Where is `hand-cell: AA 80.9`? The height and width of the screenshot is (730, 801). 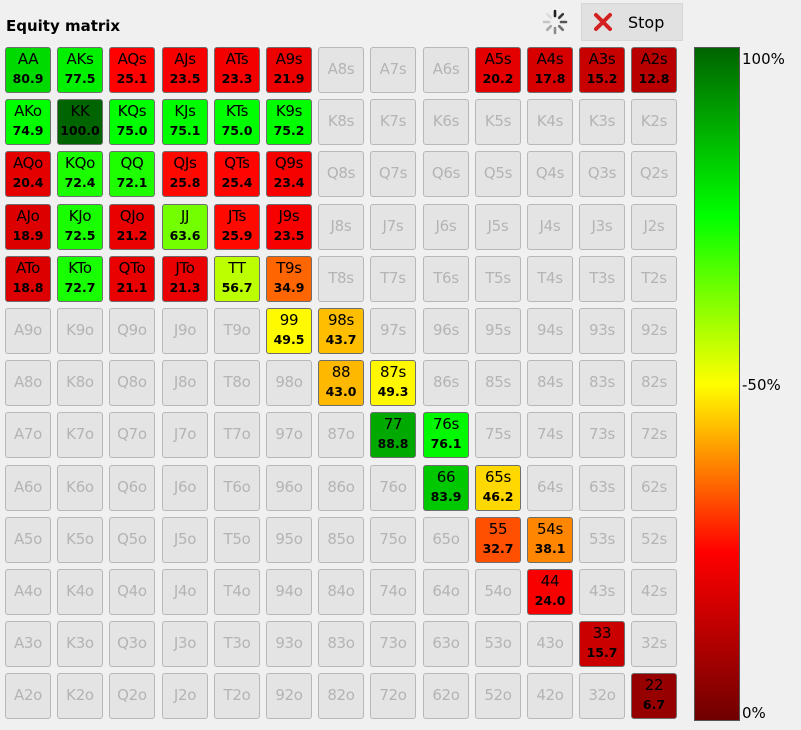 hand-cell: AA 80.9 is located at coordinates (28, 70).